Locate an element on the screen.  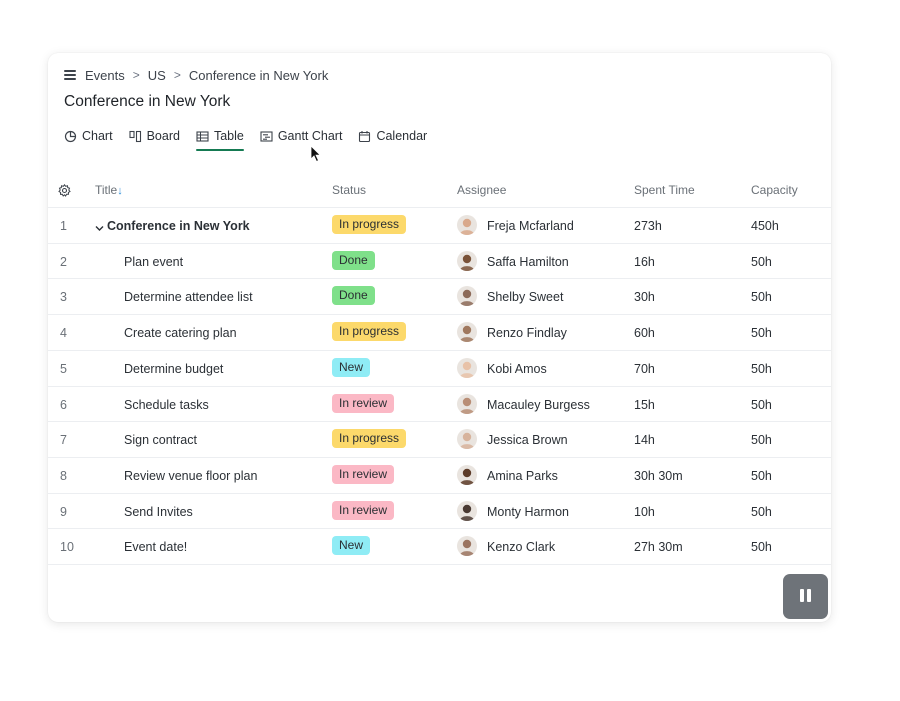
row-number: 3 is located at coordinates (63, 297).